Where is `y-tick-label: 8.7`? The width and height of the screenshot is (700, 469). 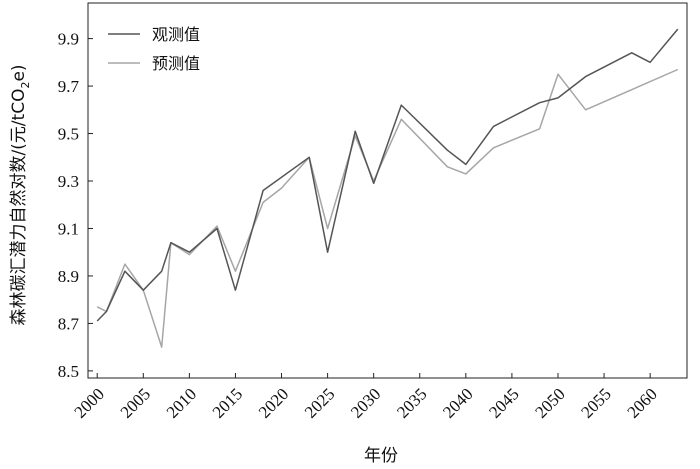 y-tick-label: 8.7 is located at coordinates (69, 323).